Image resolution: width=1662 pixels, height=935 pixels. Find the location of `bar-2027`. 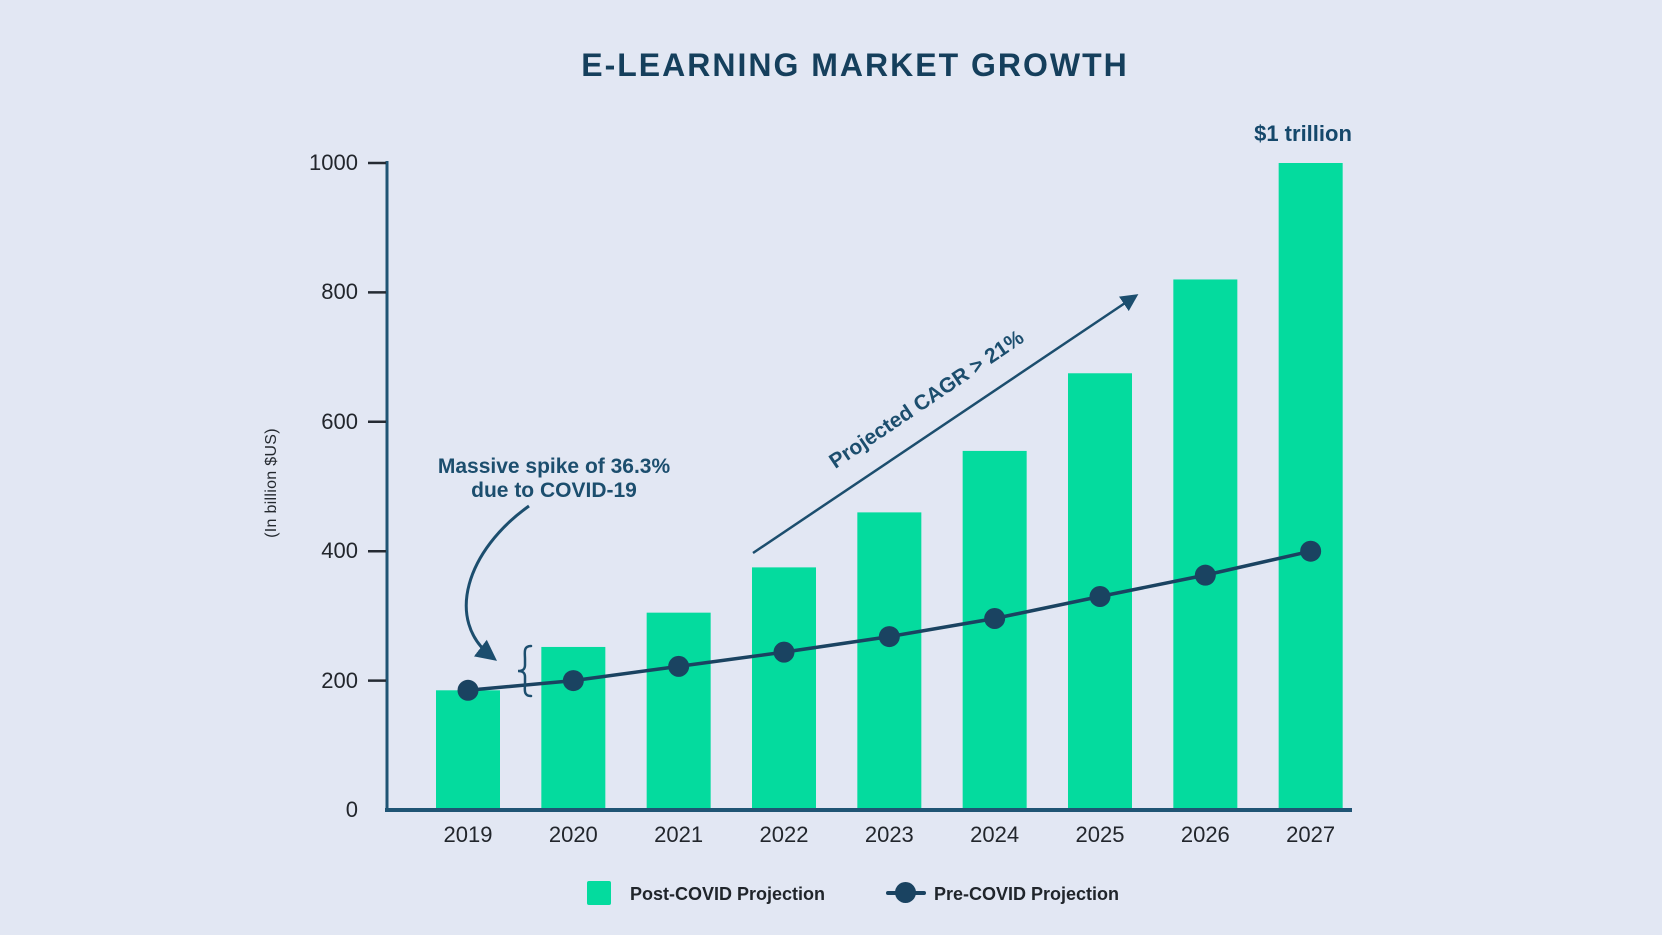

bar-2027 is located at coordinates (1310, 486).